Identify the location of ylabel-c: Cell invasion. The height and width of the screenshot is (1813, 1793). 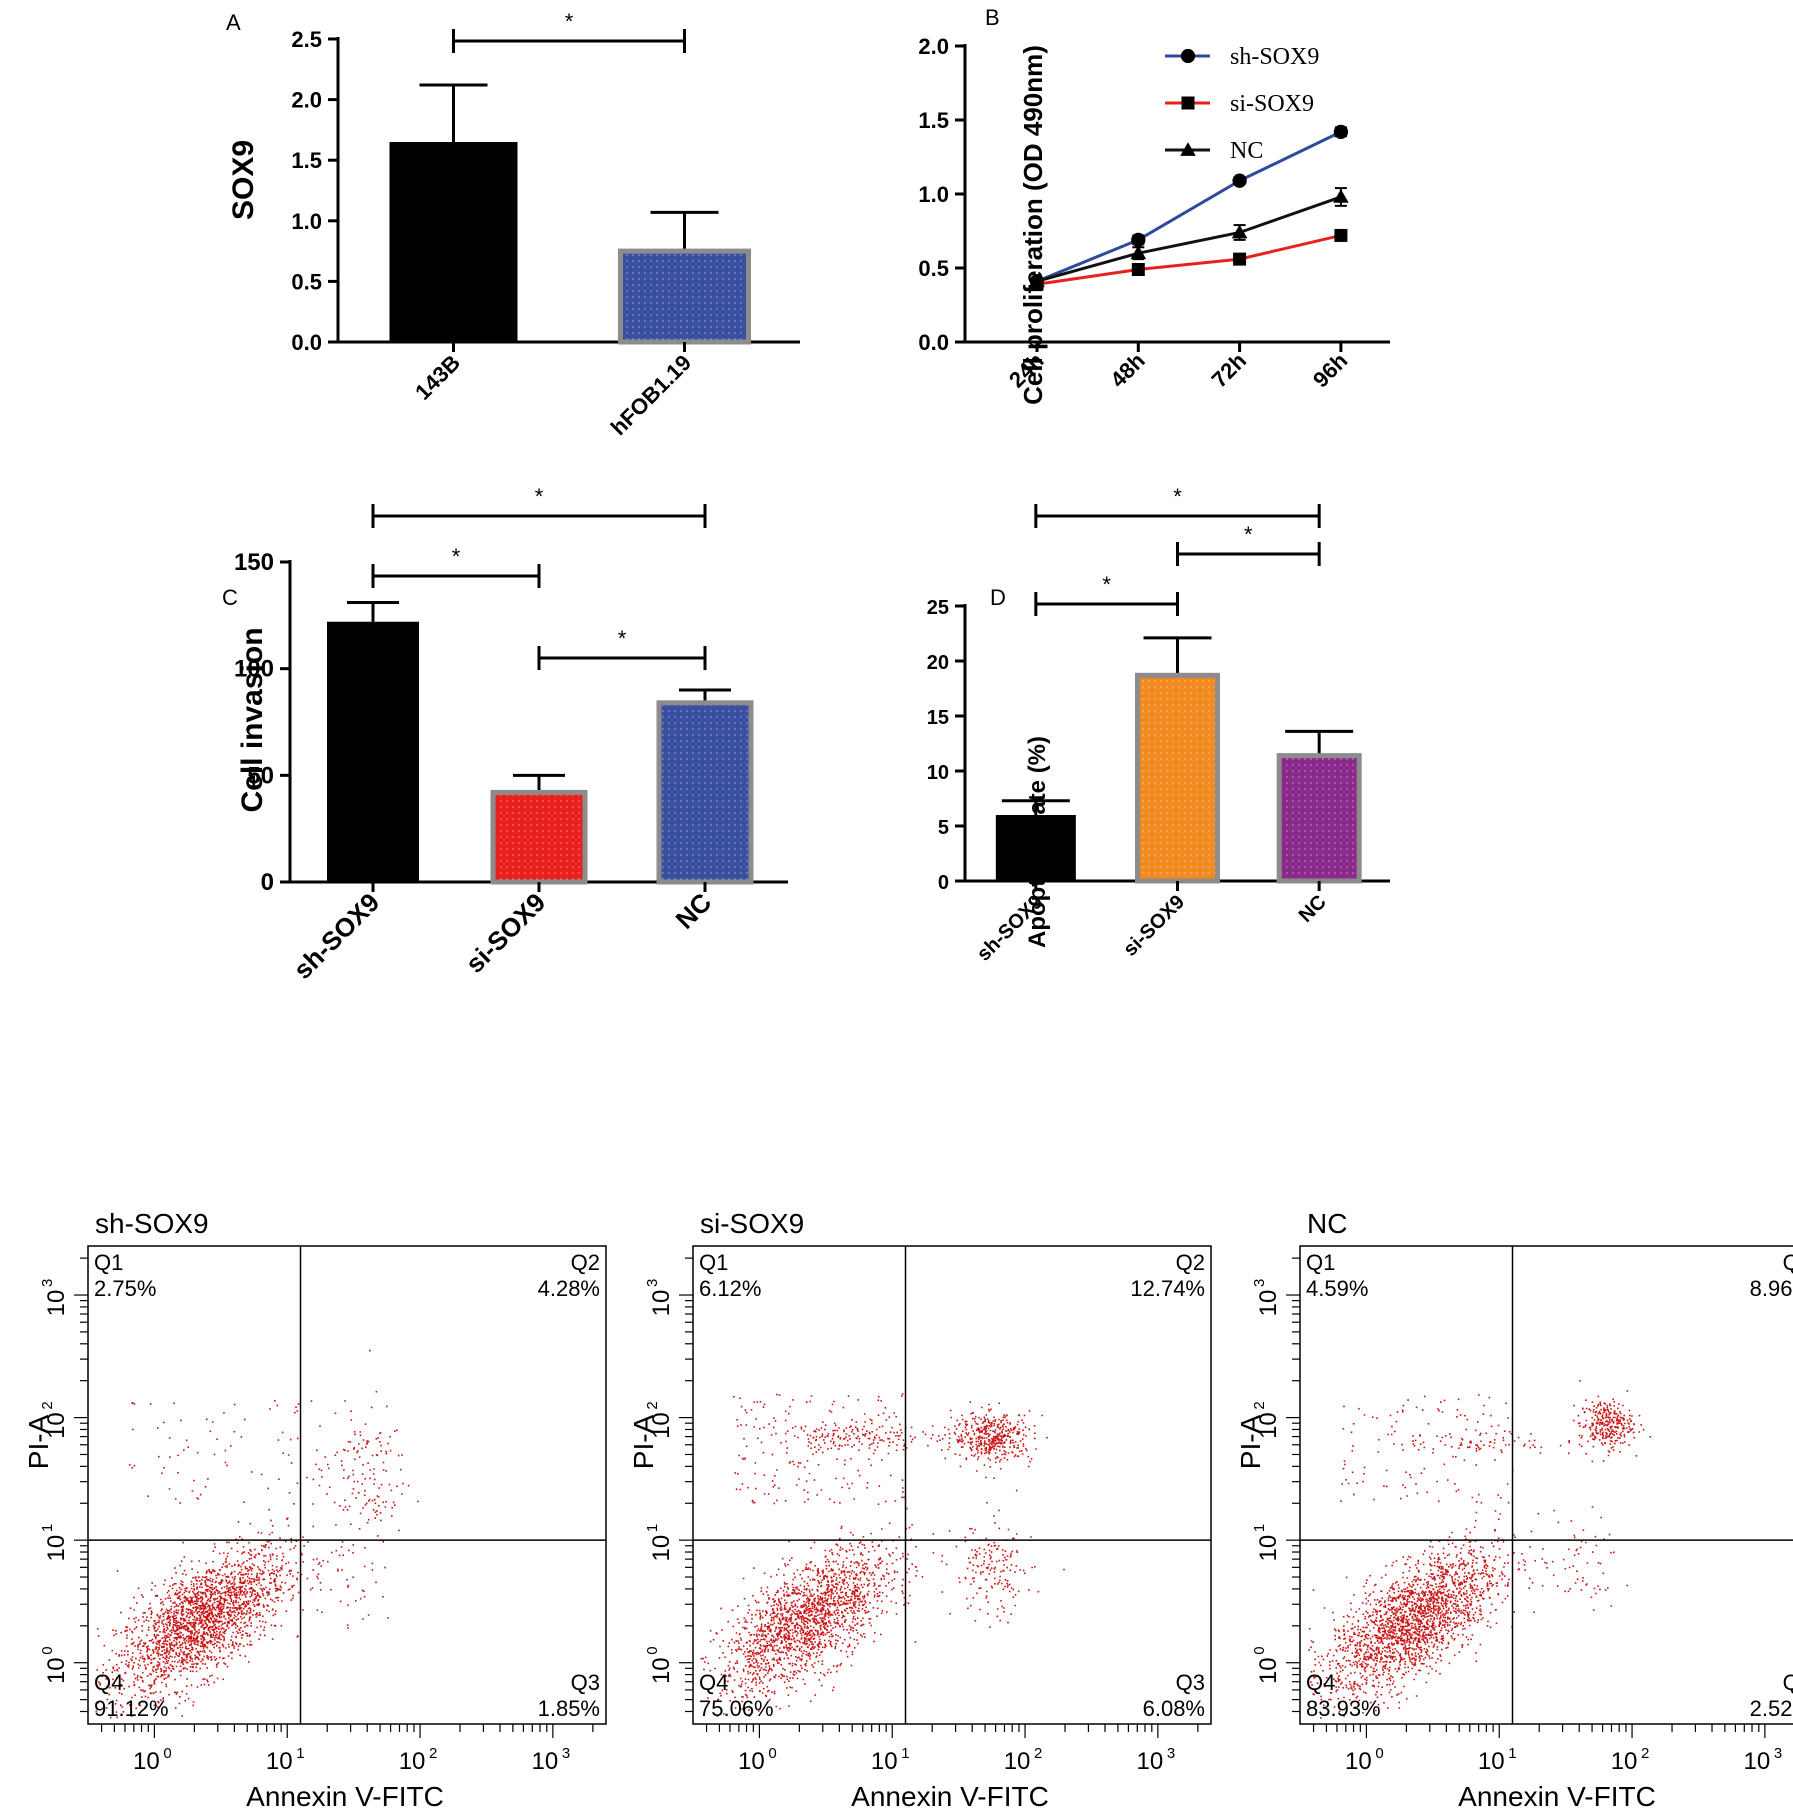
(252, 719).